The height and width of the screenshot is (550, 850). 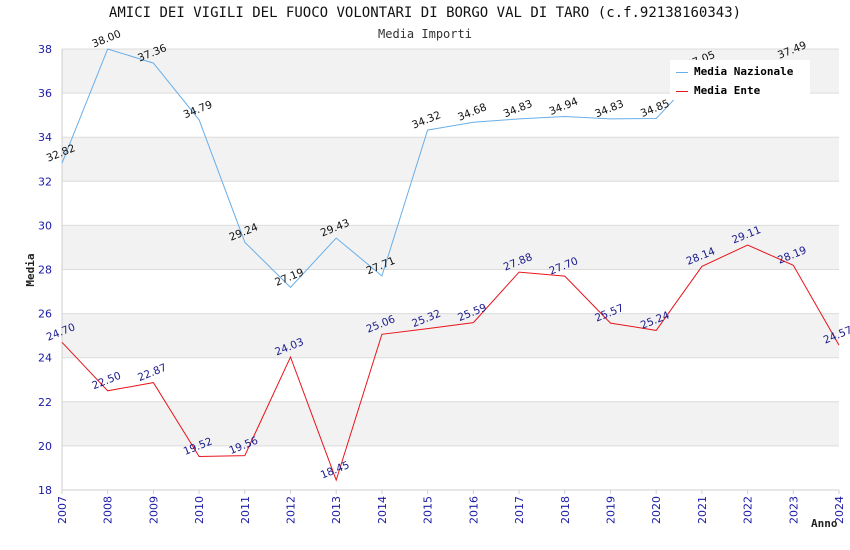 What do you see at coordinates (839, 510) in the screenshot?
I see `x-tick-label: 2024` at bounding box center [839, 510].